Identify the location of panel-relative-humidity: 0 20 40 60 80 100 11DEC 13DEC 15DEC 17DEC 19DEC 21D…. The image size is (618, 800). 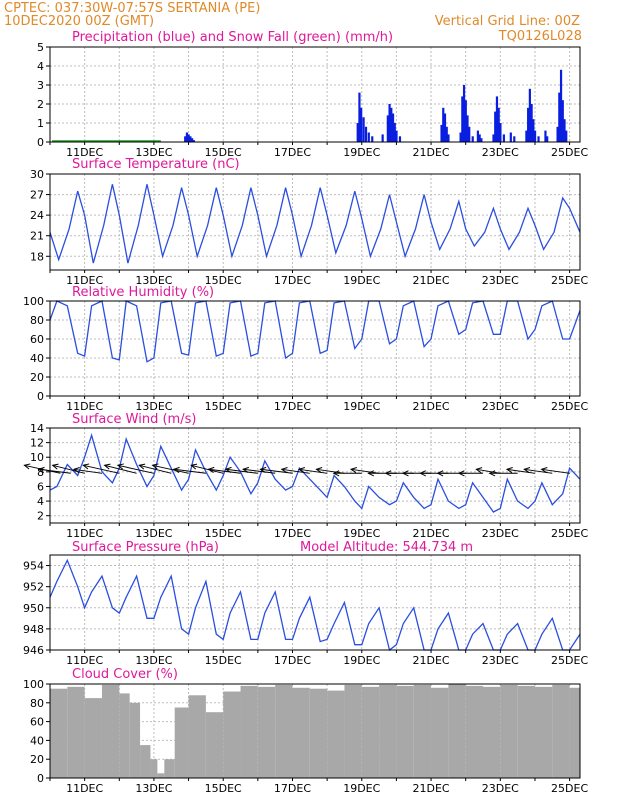
(305, 349).